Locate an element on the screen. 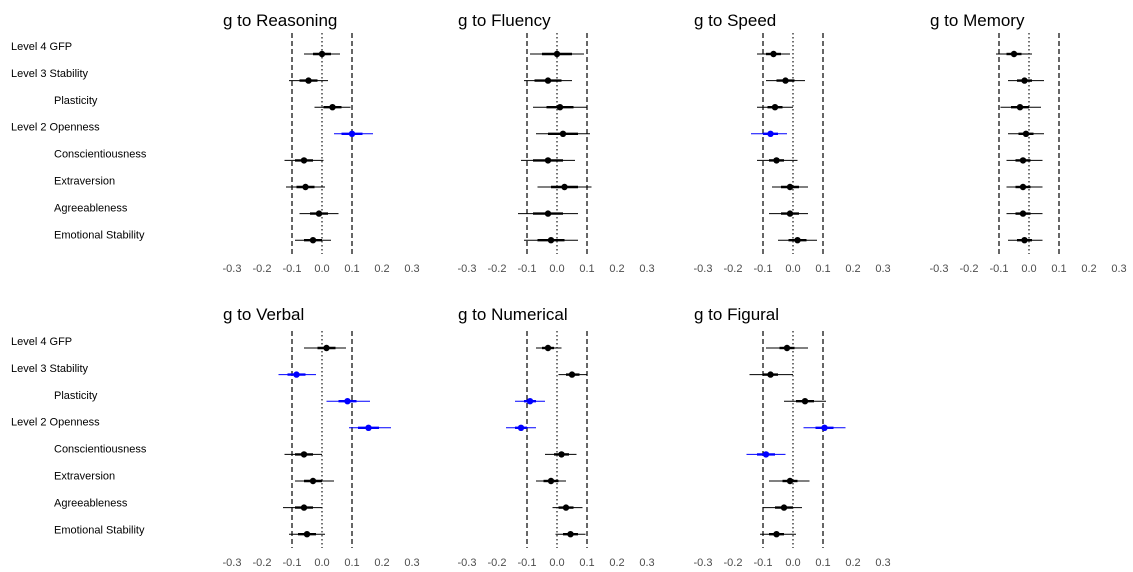 This screenshot has height=572, width=1133. row-label-trait: Conscientiousness is located at coordinates (100, 155).